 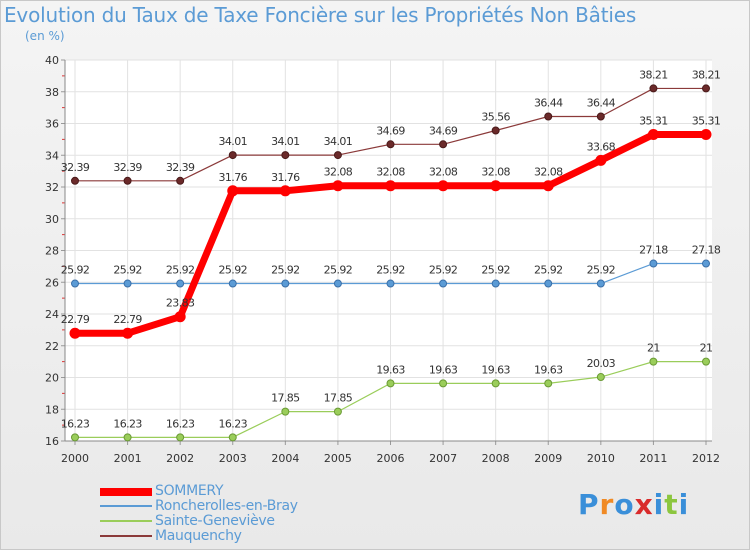 I want to click on legend-item-sainte-genevieve: Sainte-Geneviève, so click(x=230, y=521).